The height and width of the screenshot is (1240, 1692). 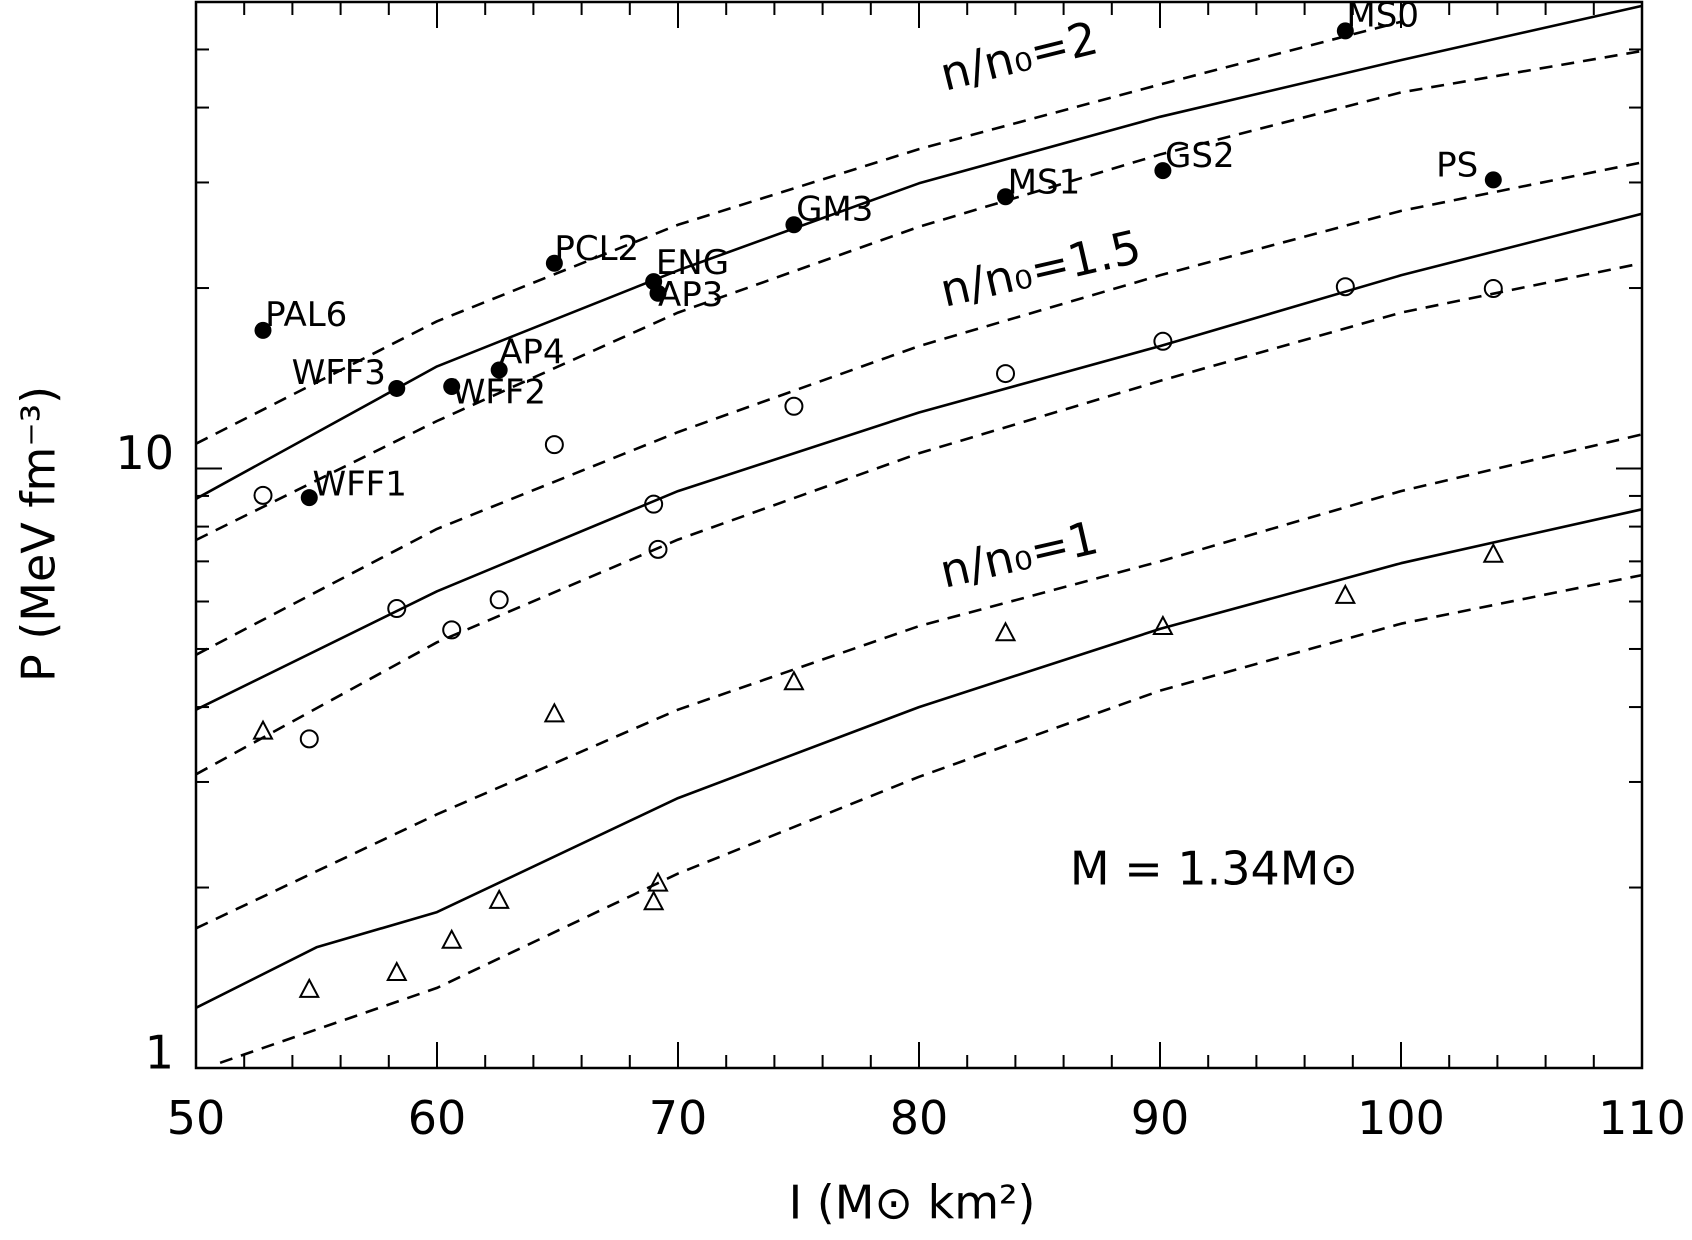 What do you see at coordinates (1214, 868) in the screenshot?
I see `annotation: M = 1.34M⊙` at bounding box center [1214, 868].